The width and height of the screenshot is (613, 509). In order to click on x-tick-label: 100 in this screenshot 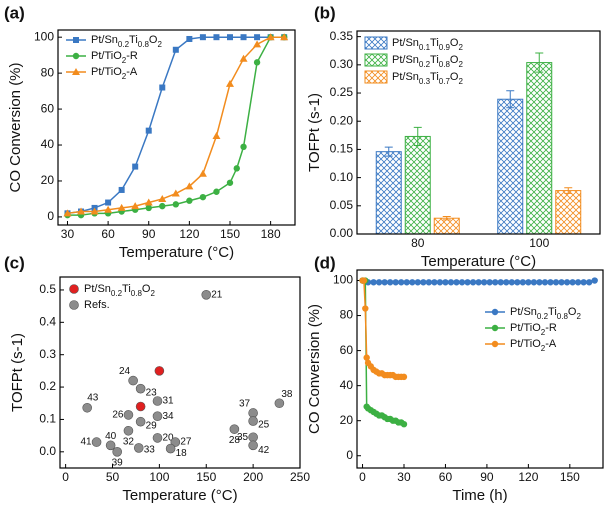, I will do `click(539, 243)`.